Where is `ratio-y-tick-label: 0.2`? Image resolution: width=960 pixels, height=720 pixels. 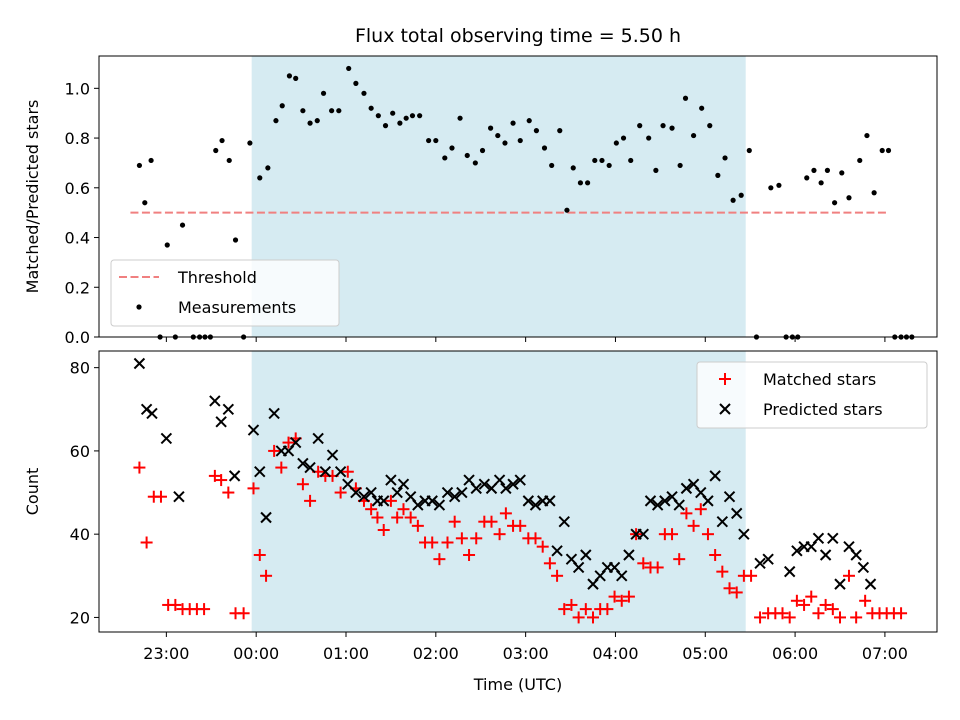
ratio-y-tick-label: 0.2 is located at coordinates (77, 287).